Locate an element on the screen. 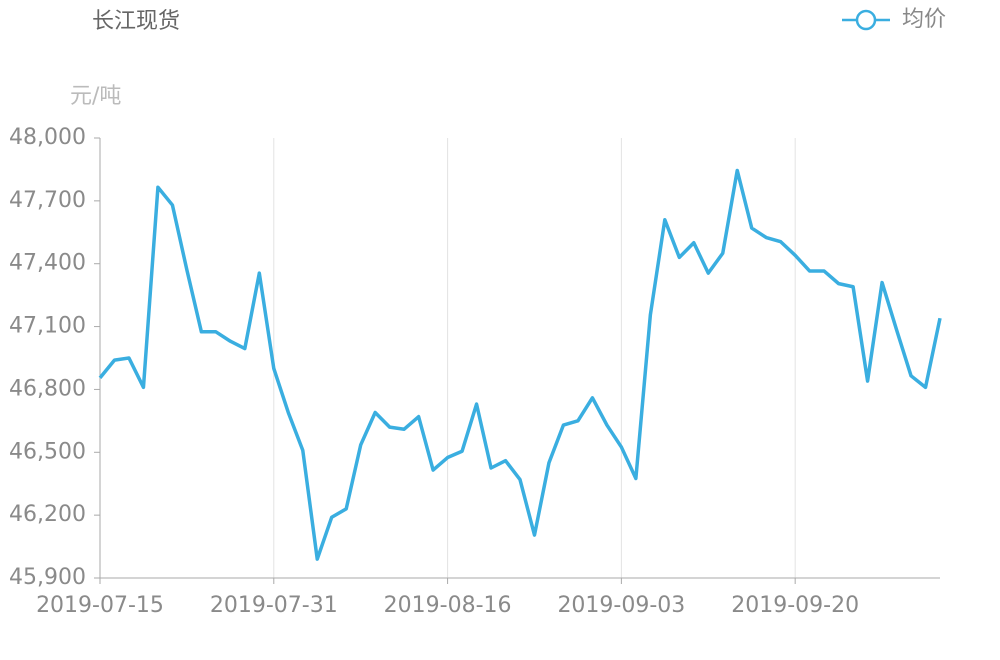 The image size is (1000, 660). x-tick-label: 2019-09-03 is located at coordinates (621, 605).